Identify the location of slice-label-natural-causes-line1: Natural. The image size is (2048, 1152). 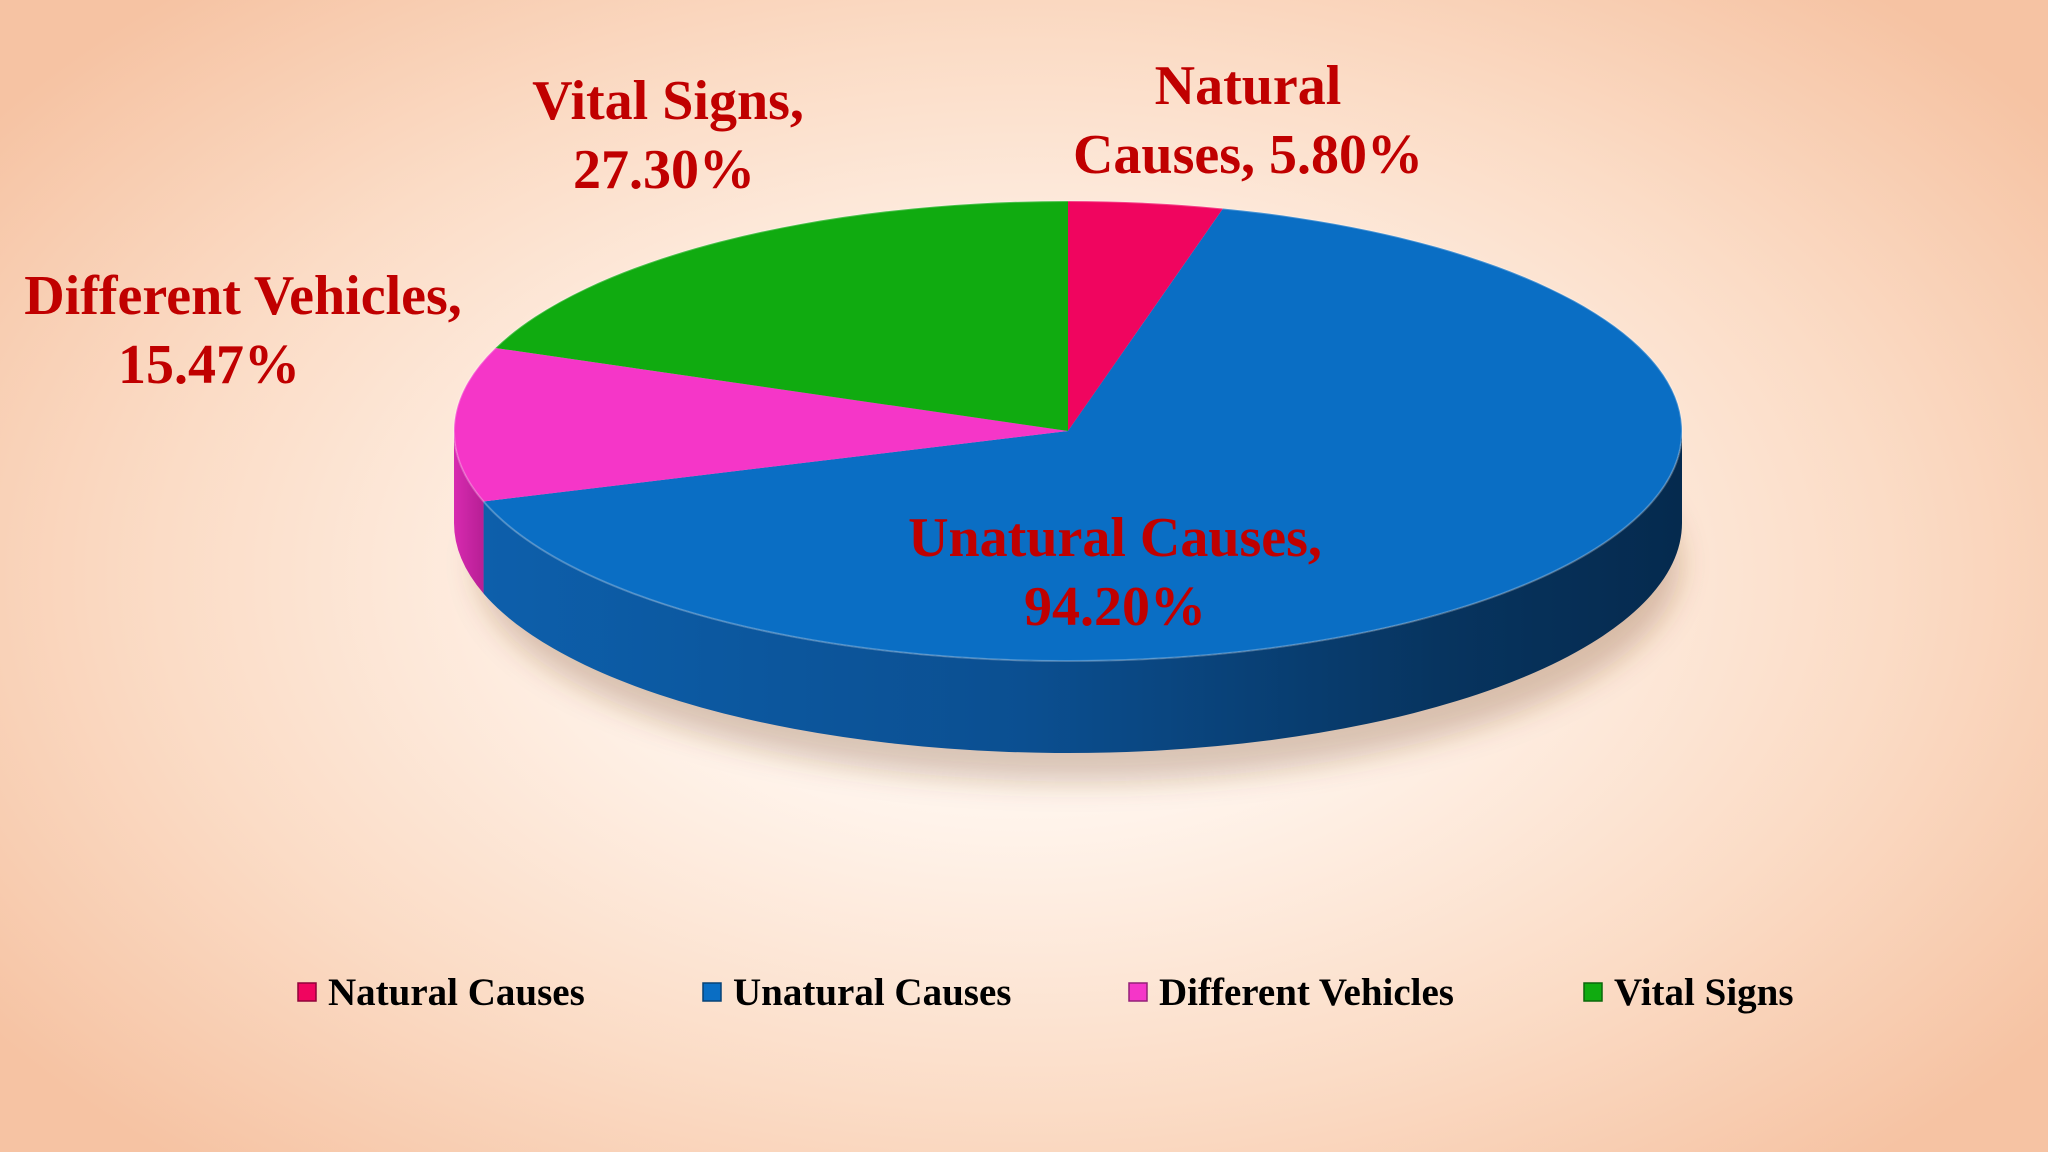
(1248, 86).